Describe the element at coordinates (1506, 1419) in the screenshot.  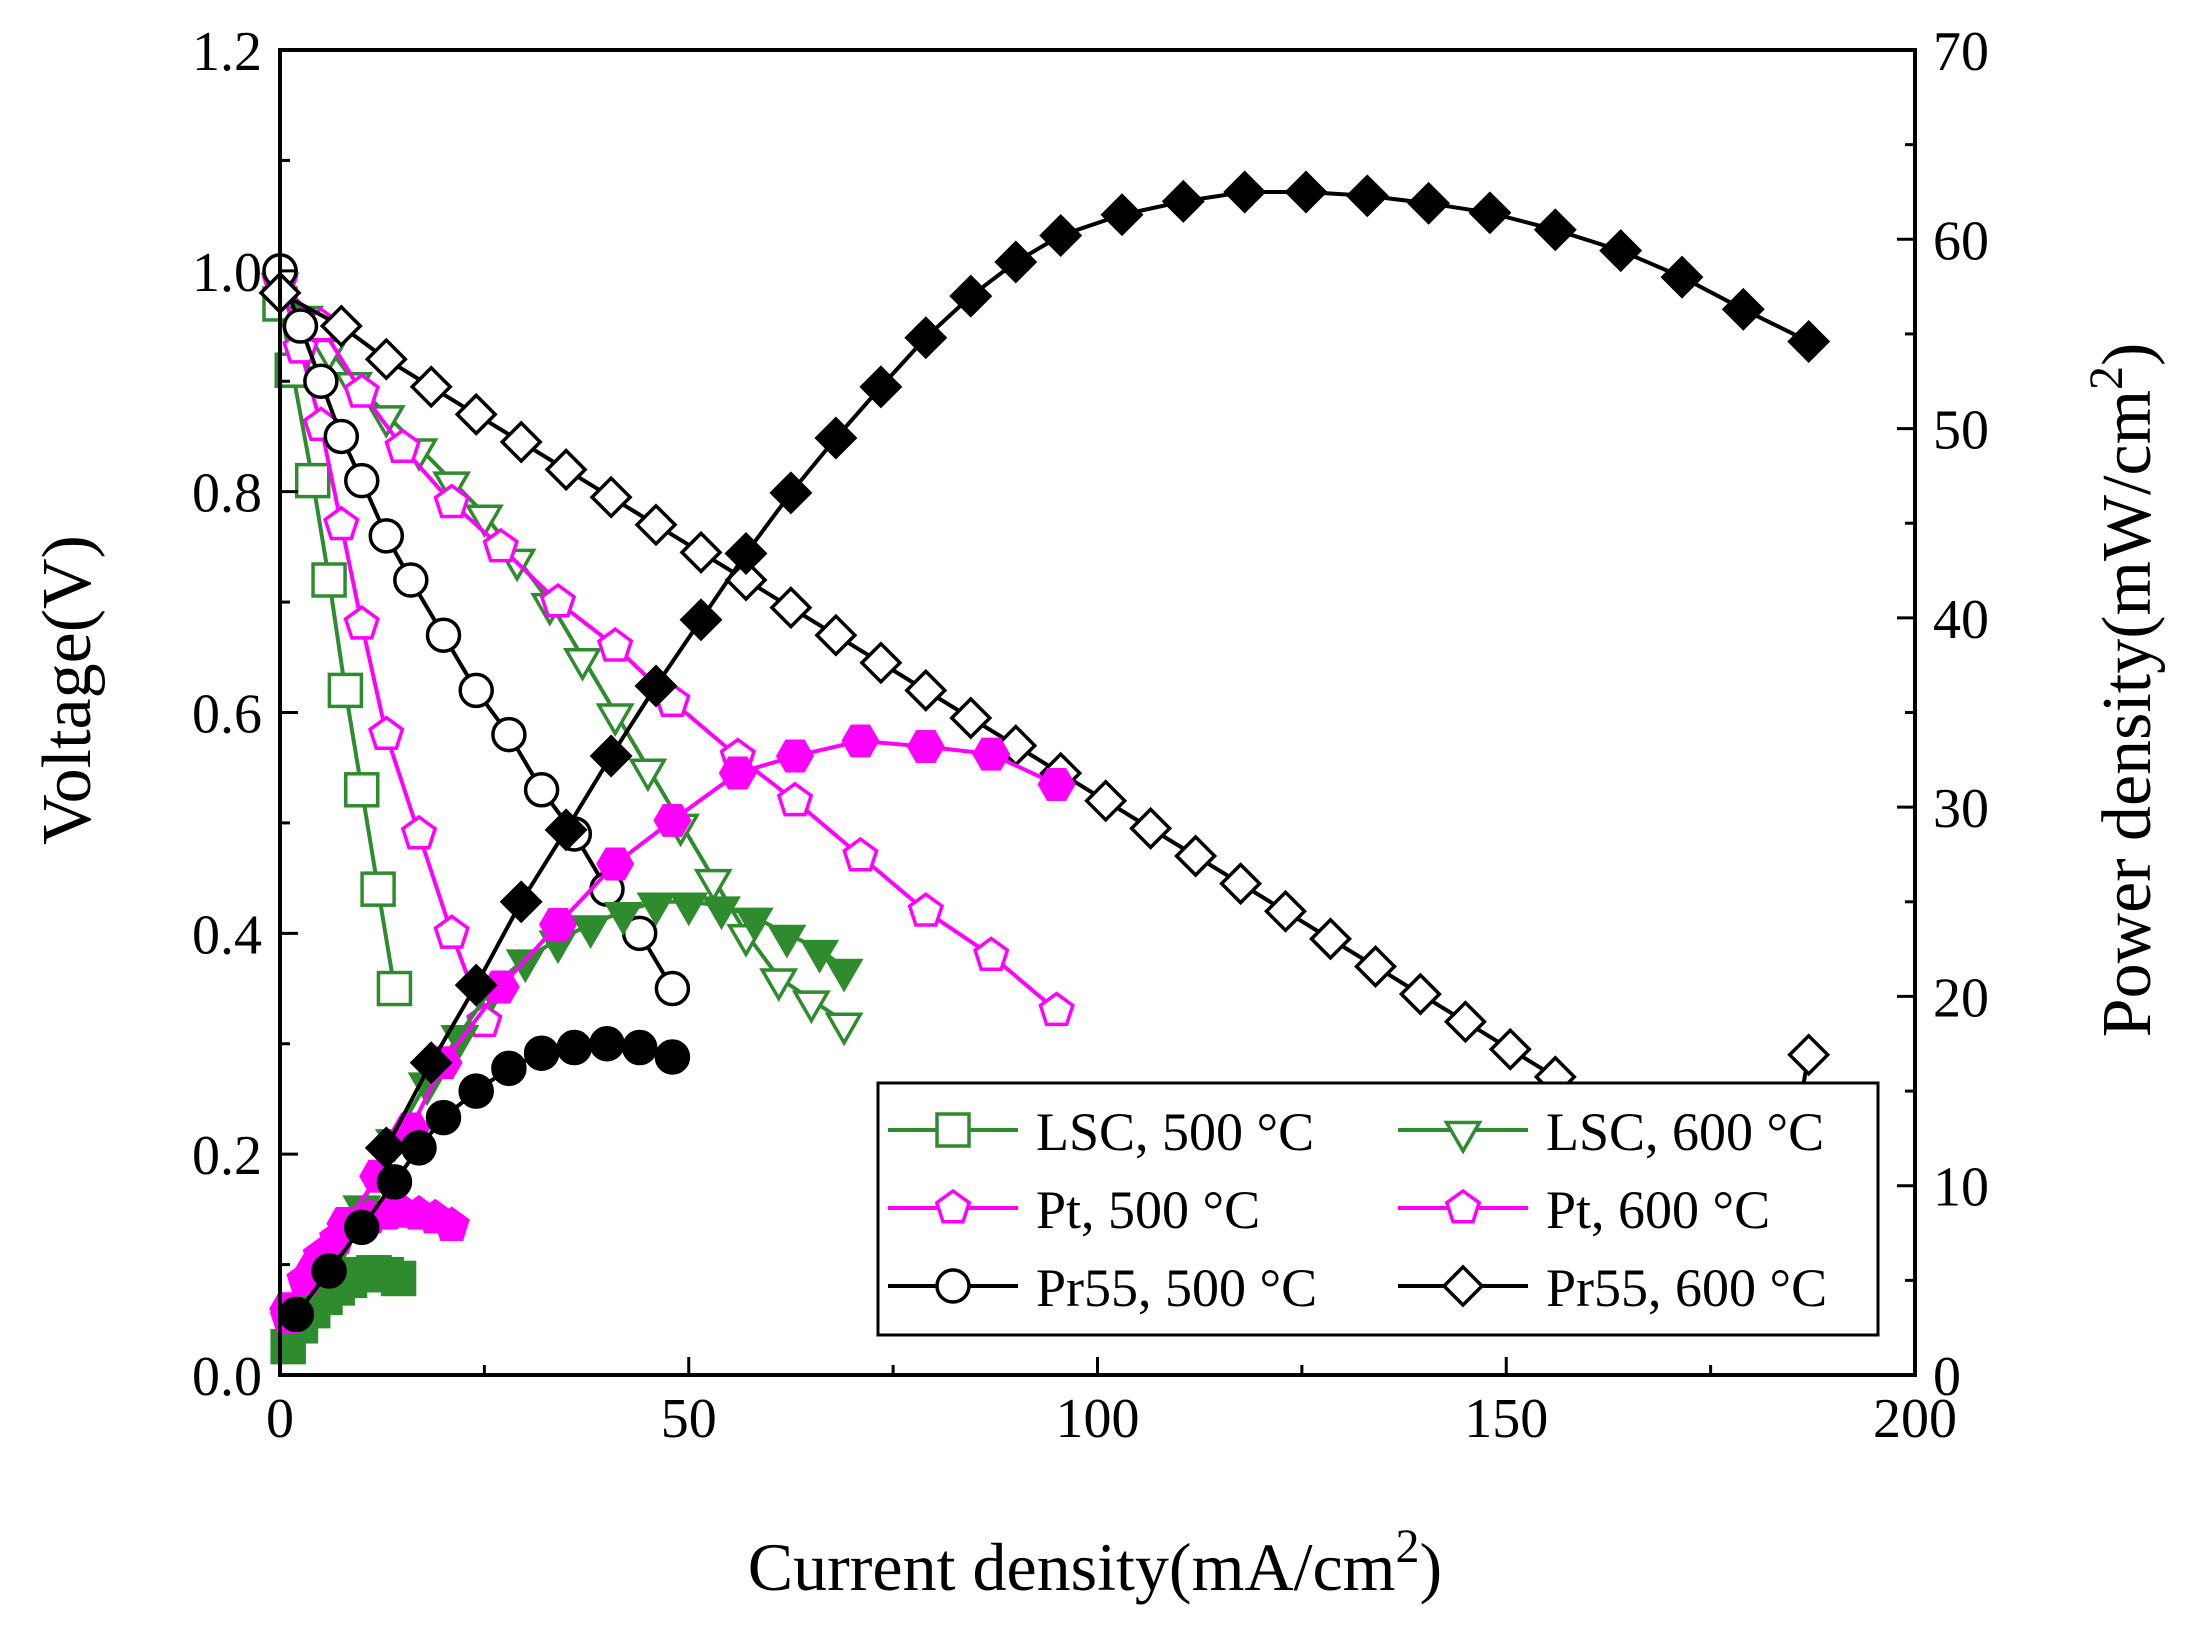
I see `x-tick-label: 150` at that location.